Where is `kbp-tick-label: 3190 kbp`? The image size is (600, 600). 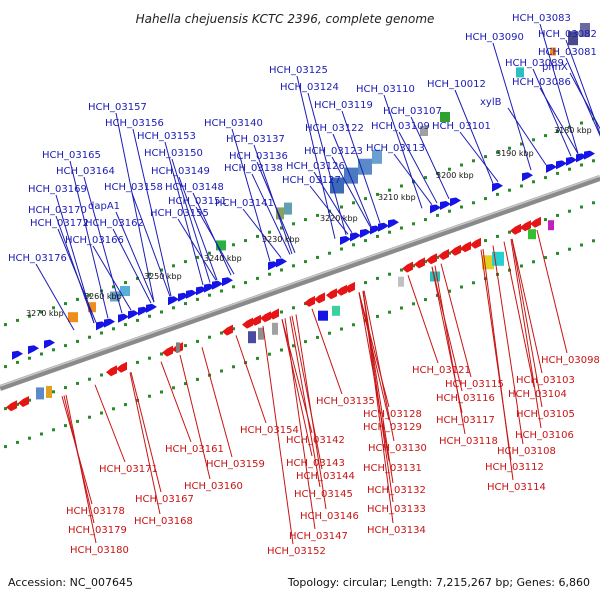
kbp-tick-label: 3190 kbp is located at coordinates (515, 153).